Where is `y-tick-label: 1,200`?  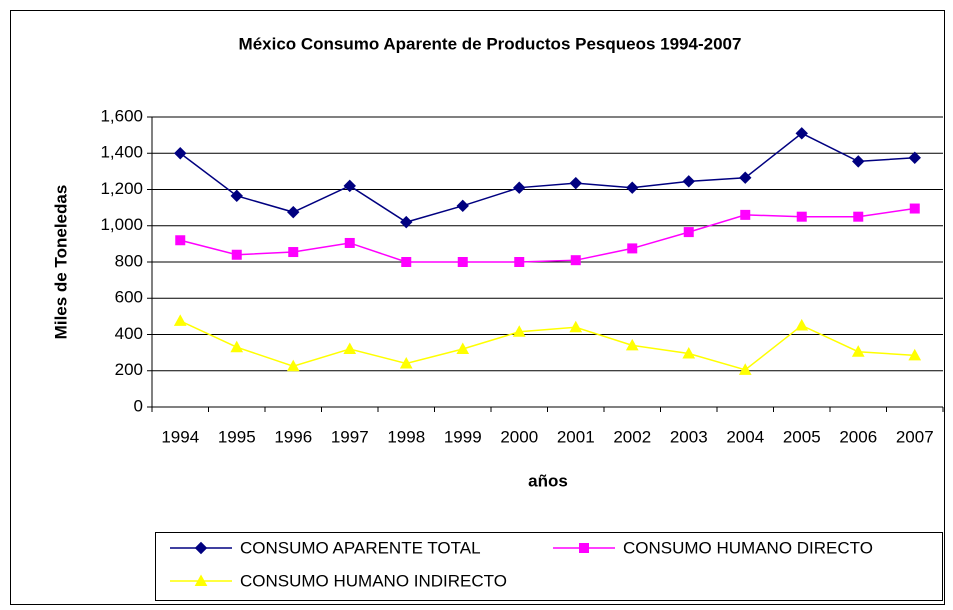 y-tick-label: 1,200 is located at coordinates (121, 188).